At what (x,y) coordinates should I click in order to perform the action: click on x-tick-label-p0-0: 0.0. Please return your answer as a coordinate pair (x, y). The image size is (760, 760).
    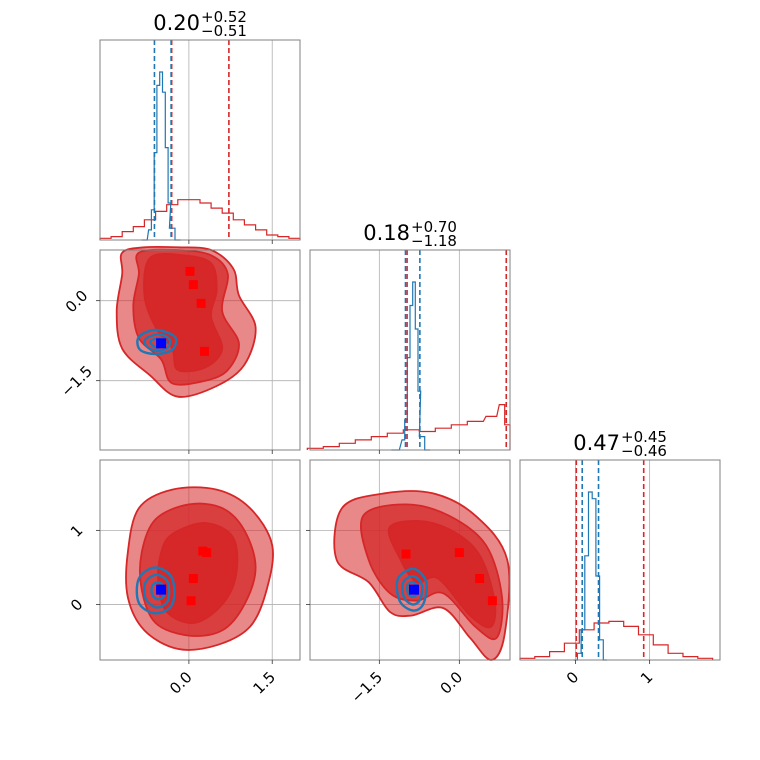
    Looking at the image, I should click on (181, 683).